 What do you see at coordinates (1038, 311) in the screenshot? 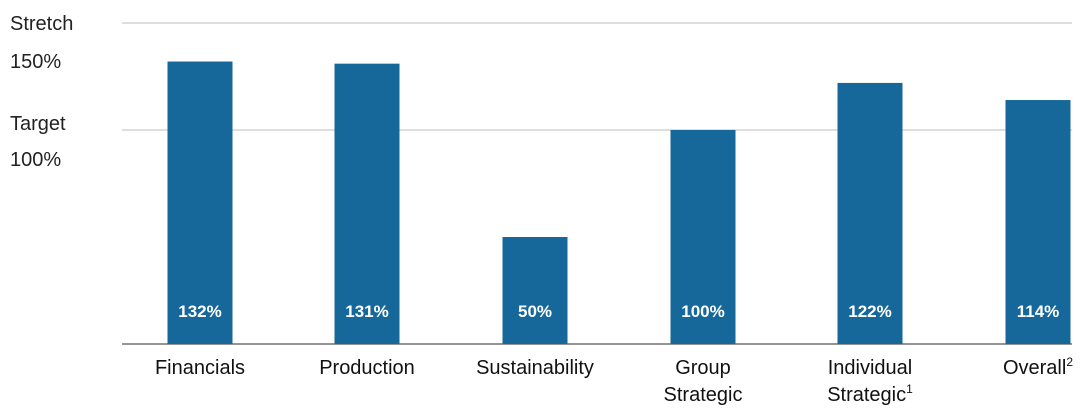
I see `bar-value-label-5: 114%` at bounding box center [1038, 311].